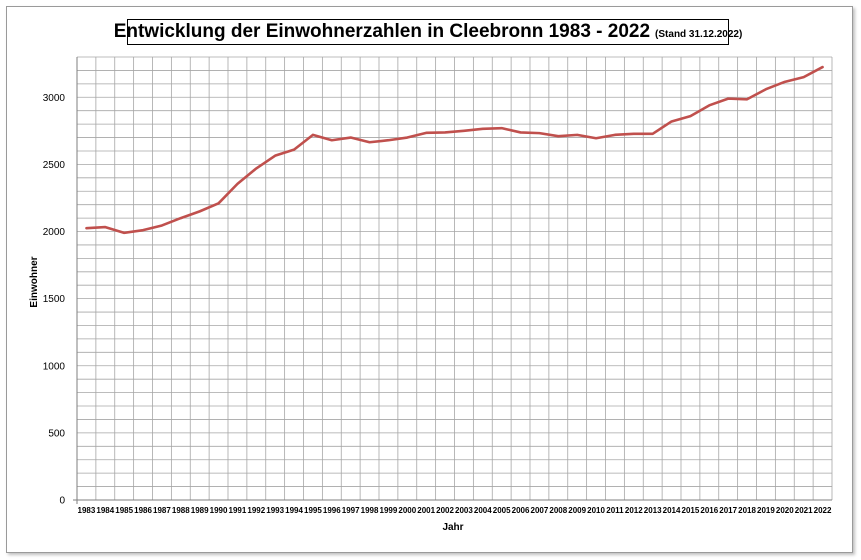 This screenshot has height=560, width=861. Describe the element at coordinates (275, 510) in the screenshot. I see `x-tick-label: 1993` at that location.